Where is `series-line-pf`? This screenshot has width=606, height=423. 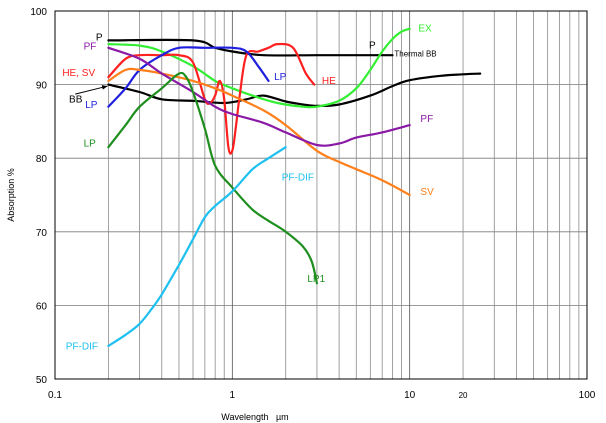
series-line-pf is located at coordinates (259, 96).